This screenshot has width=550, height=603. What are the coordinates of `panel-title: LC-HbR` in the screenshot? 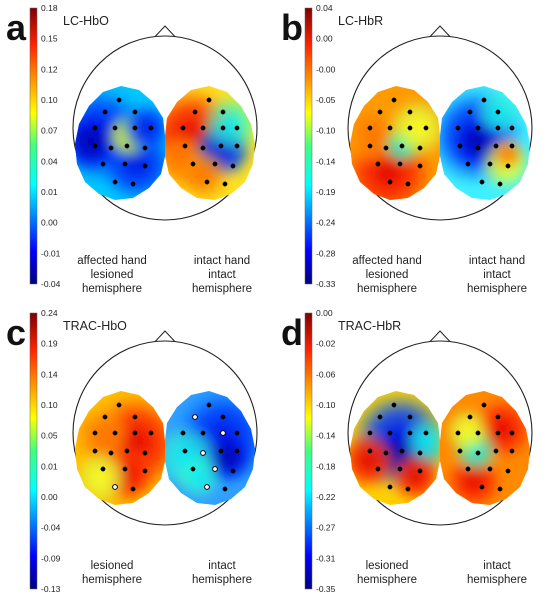 It's located at (360, 21).